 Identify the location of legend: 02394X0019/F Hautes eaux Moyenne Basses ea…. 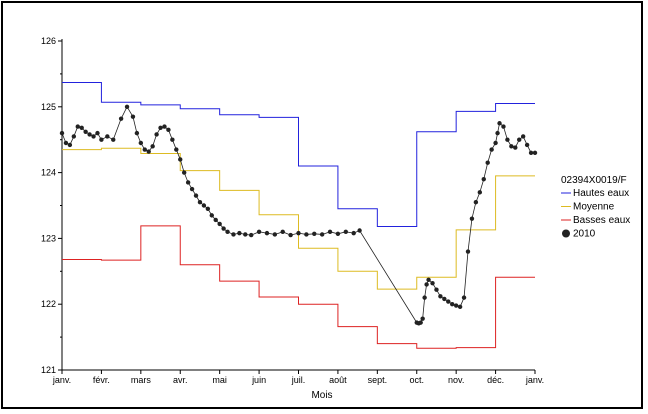
(595, 207).